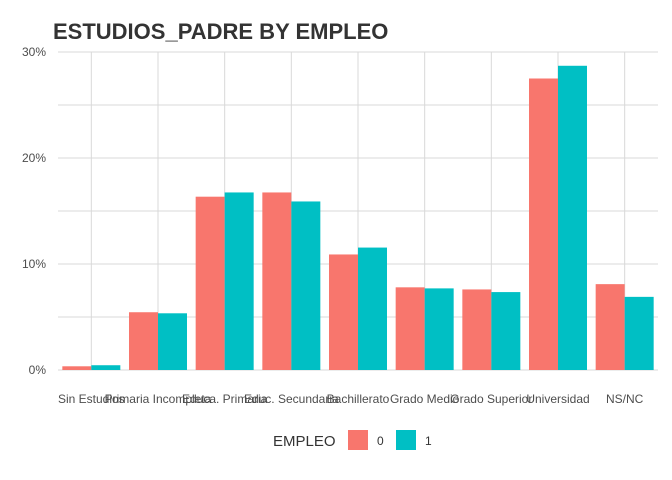  I want to click on chart-title: ESTUDIOS_PADRE BY EMPLEO, so click(220, 31).